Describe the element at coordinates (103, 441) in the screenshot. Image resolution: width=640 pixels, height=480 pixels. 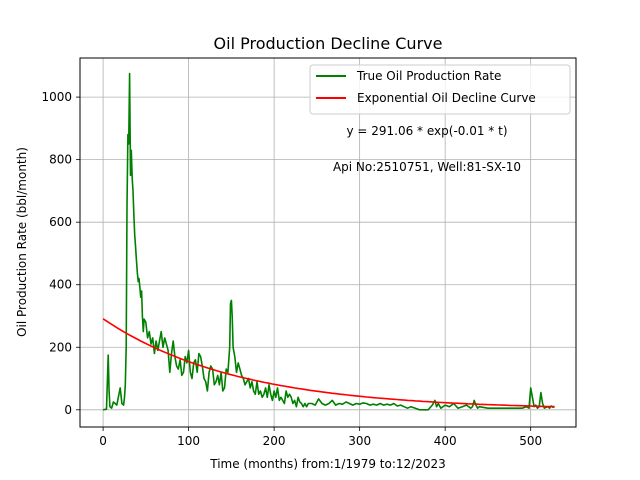
I see `x-tick-label: 0` at that location.